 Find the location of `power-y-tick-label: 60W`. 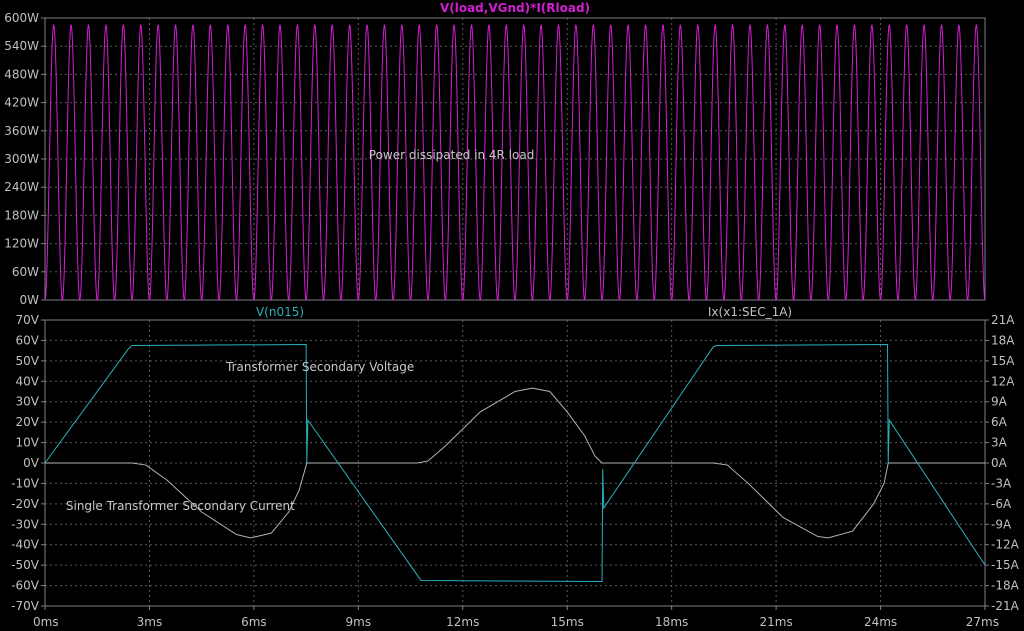

power-y-tick-label: 60W is located at coordinates (25, 272).